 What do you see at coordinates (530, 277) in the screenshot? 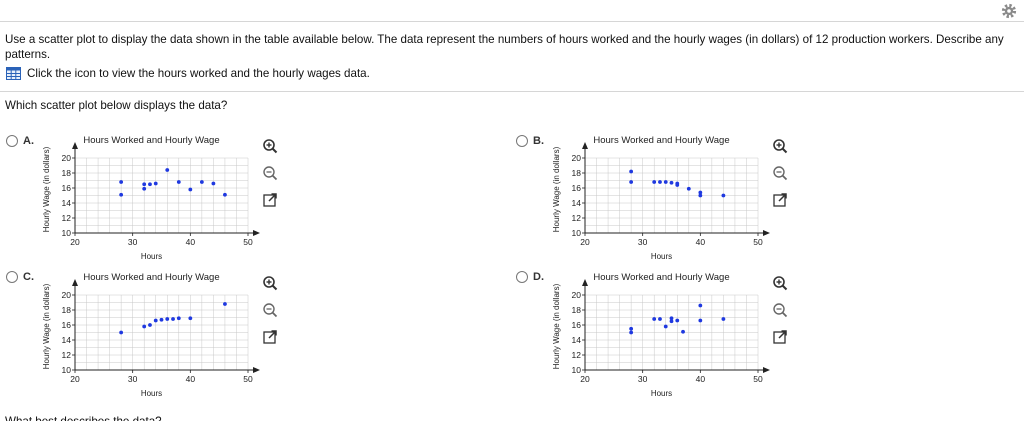
I see `option-d: D.` at bounding box center [530, 277].